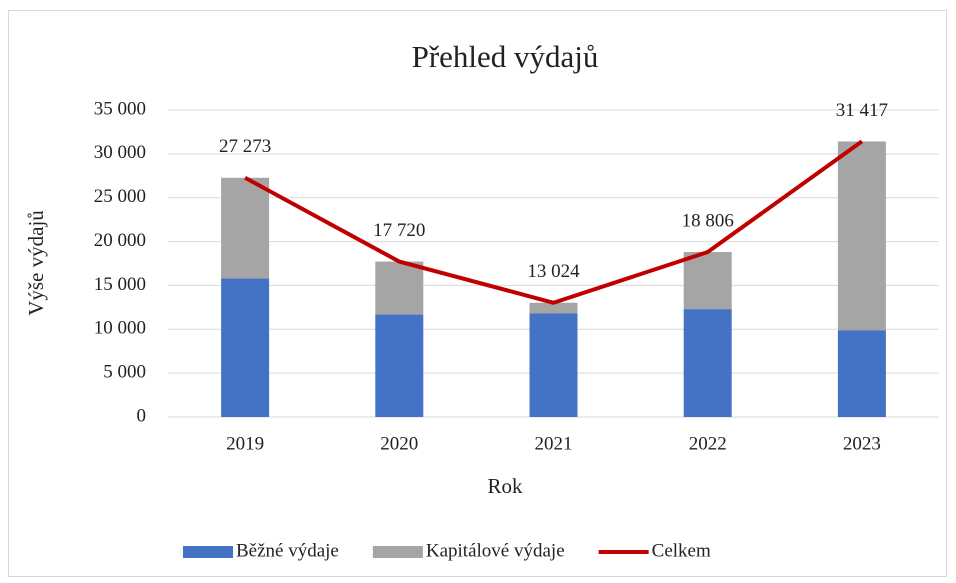  Describe the element at coordinates (505, 486) in the screenshot. I see `x-axis-label: Rok` at that location.